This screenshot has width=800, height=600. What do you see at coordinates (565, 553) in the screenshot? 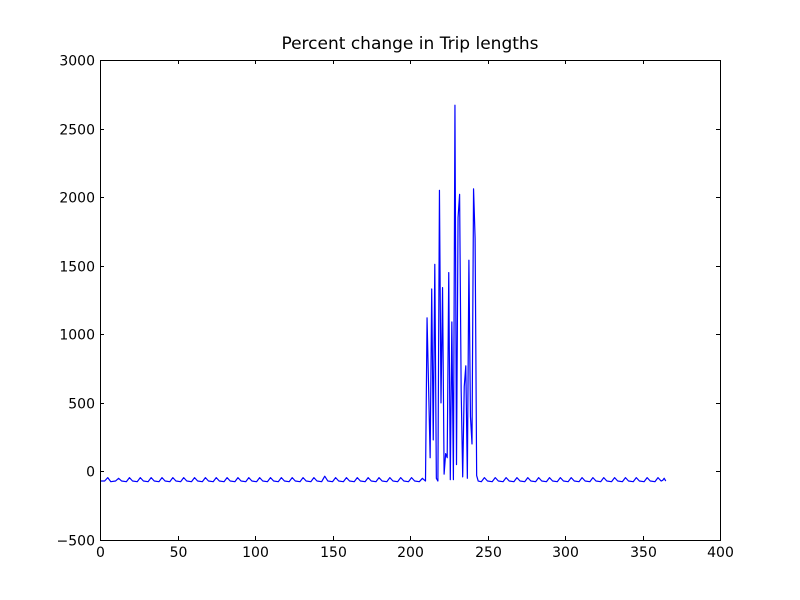
I see `x-tick-label: 300` at bounding box center [565, 553].